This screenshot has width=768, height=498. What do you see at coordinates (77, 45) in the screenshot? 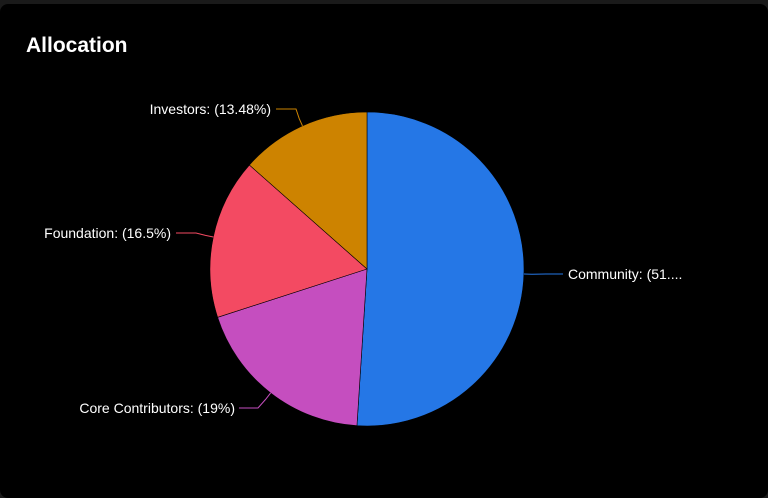
I see `chart-title: Allocation` at bounding box center [77, 45].